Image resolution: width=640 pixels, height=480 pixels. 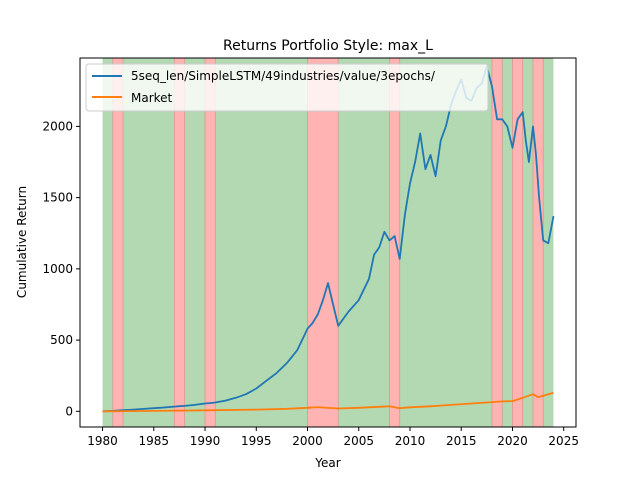 I want to click on x-tick-label: 1990, so click(x=205, y=441).